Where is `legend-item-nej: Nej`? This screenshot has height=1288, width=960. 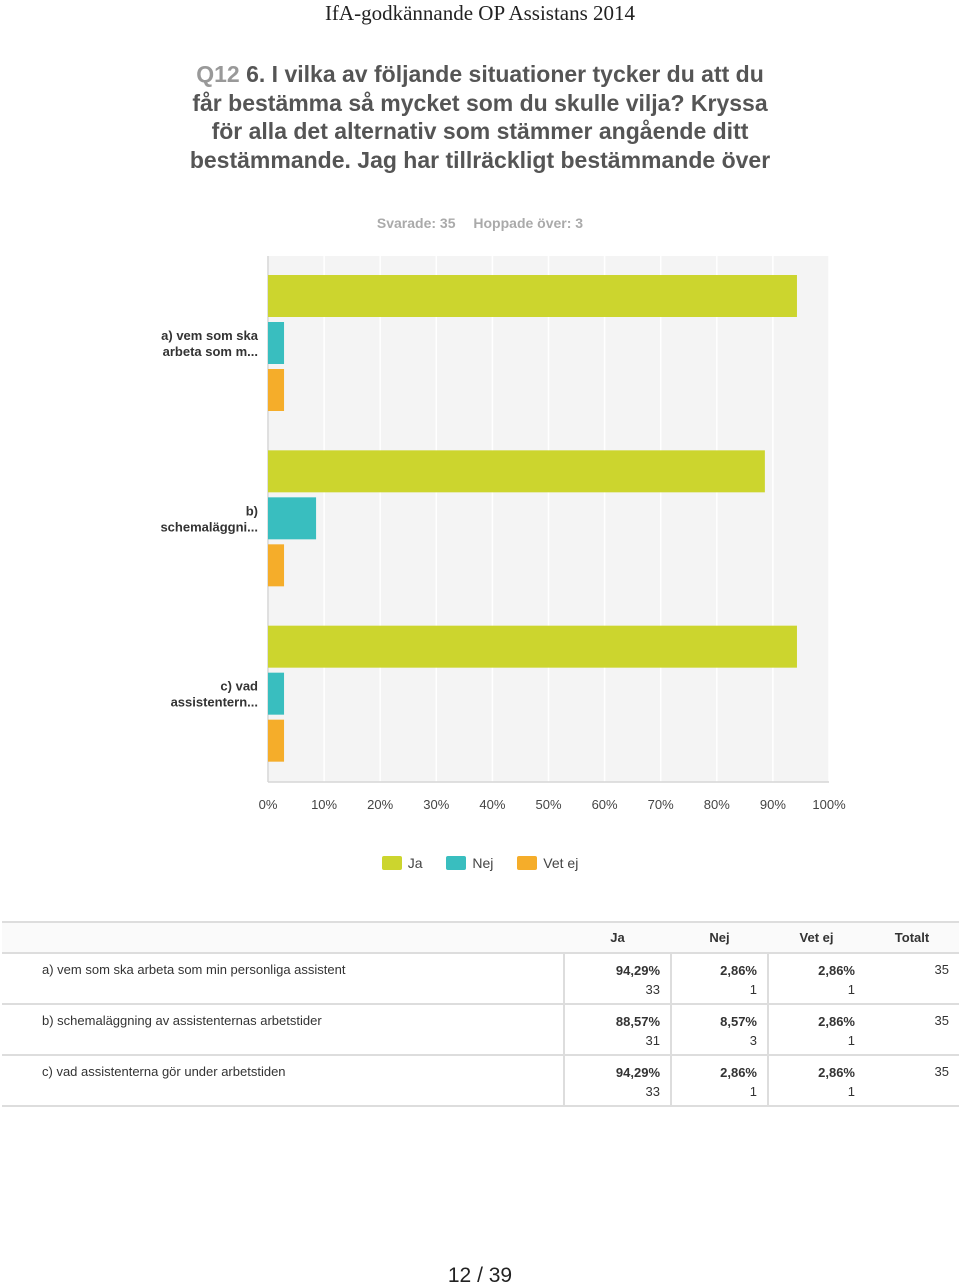 legend-item-nej: Nej is located at coordinates (469, 863).